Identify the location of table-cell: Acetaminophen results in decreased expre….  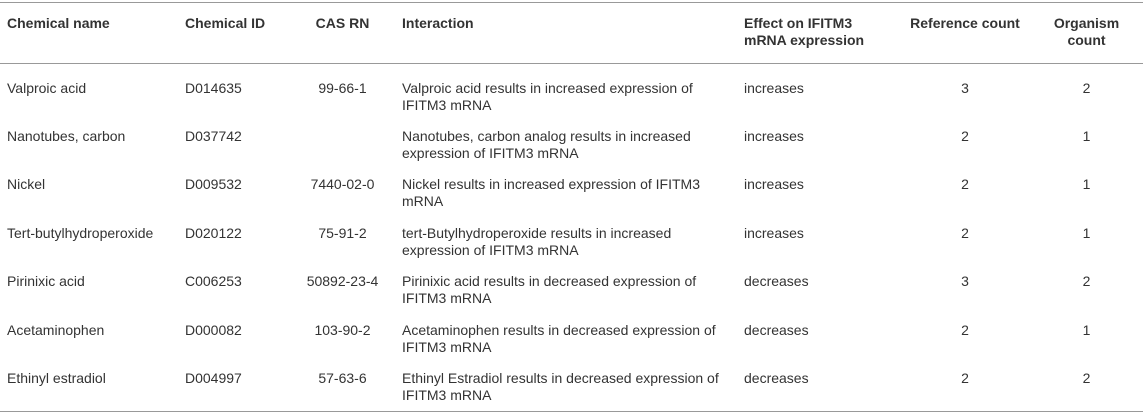
(559, 338).